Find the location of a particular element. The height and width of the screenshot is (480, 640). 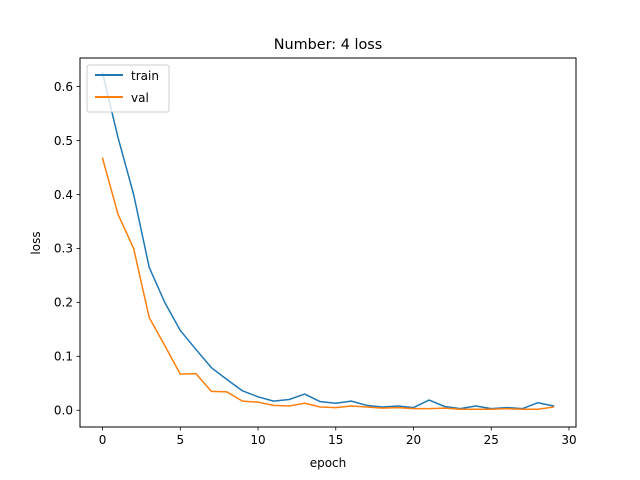

x-tick-label: 25 is located at coordinates (491, 440).